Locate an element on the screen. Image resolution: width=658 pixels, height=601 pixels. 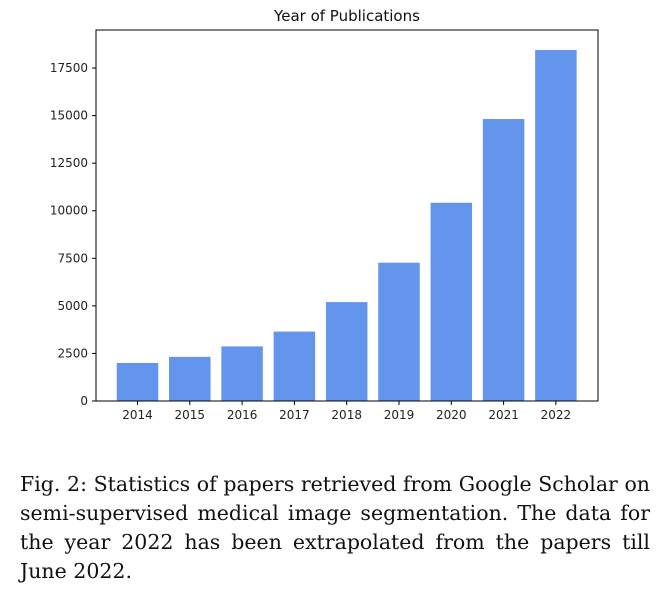
y-axis: 0 2500 5000 7500 10000 12500 15000 17500 is located at coordinates (73, 234).